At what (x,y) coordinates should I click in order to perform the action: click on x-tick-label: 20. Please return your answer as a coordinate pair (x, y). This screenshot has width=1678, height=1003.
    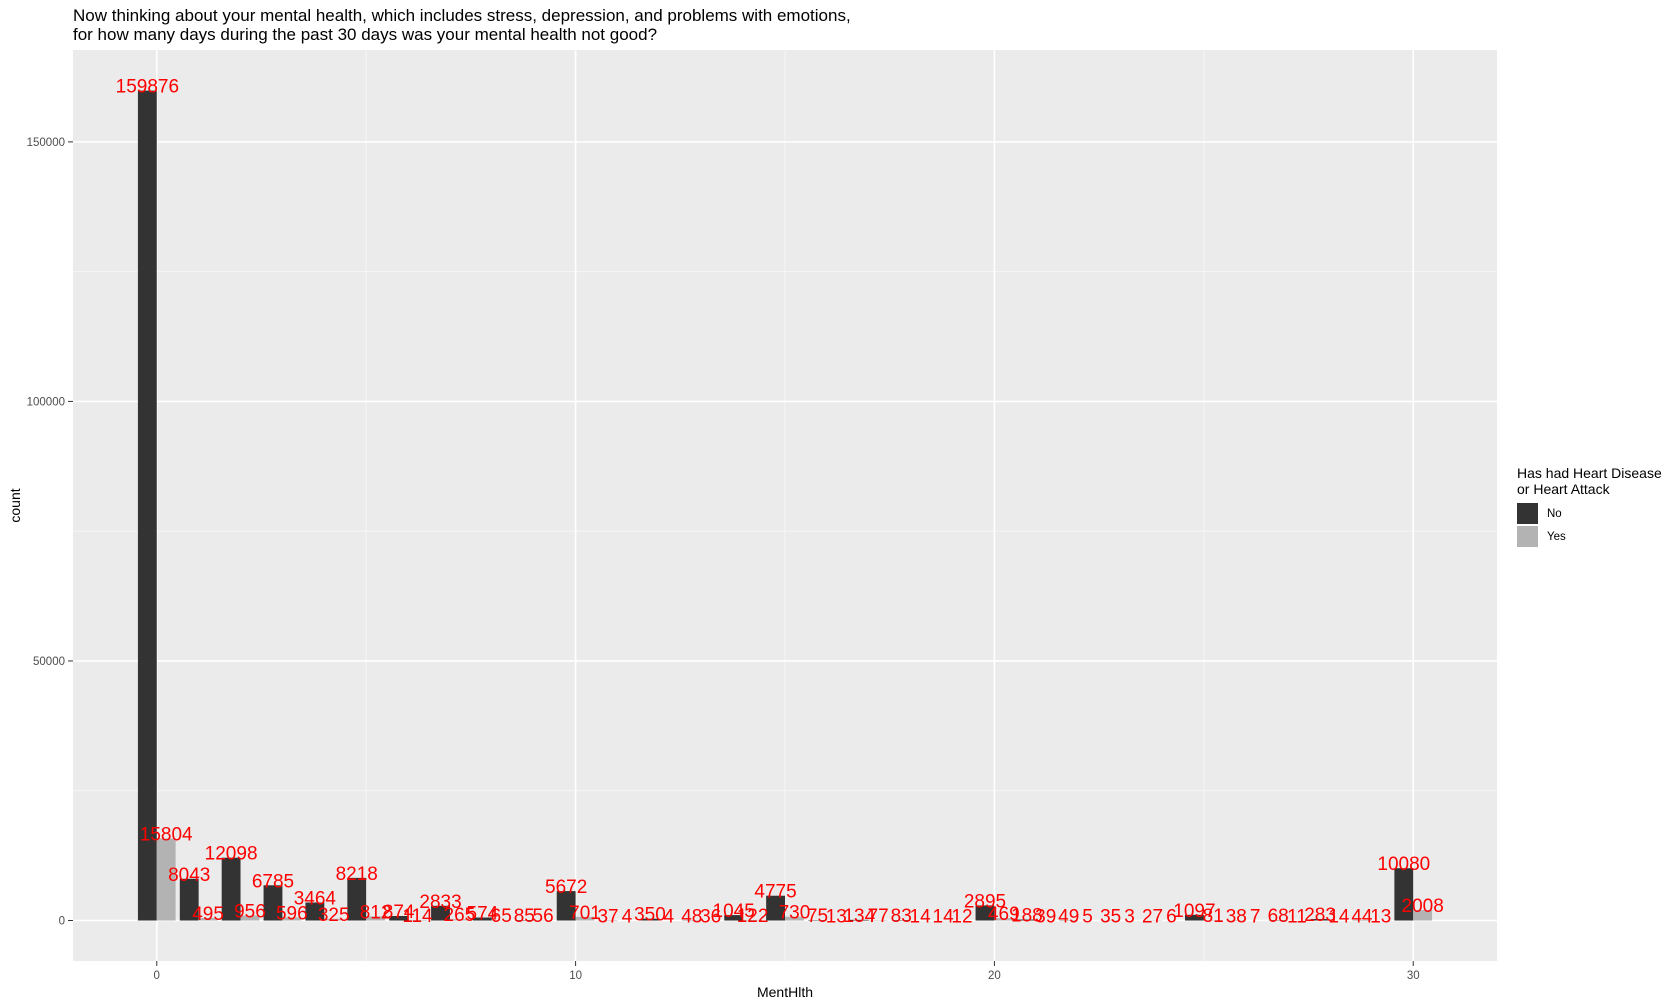
    Looking at the image, I should click on (994, 976).